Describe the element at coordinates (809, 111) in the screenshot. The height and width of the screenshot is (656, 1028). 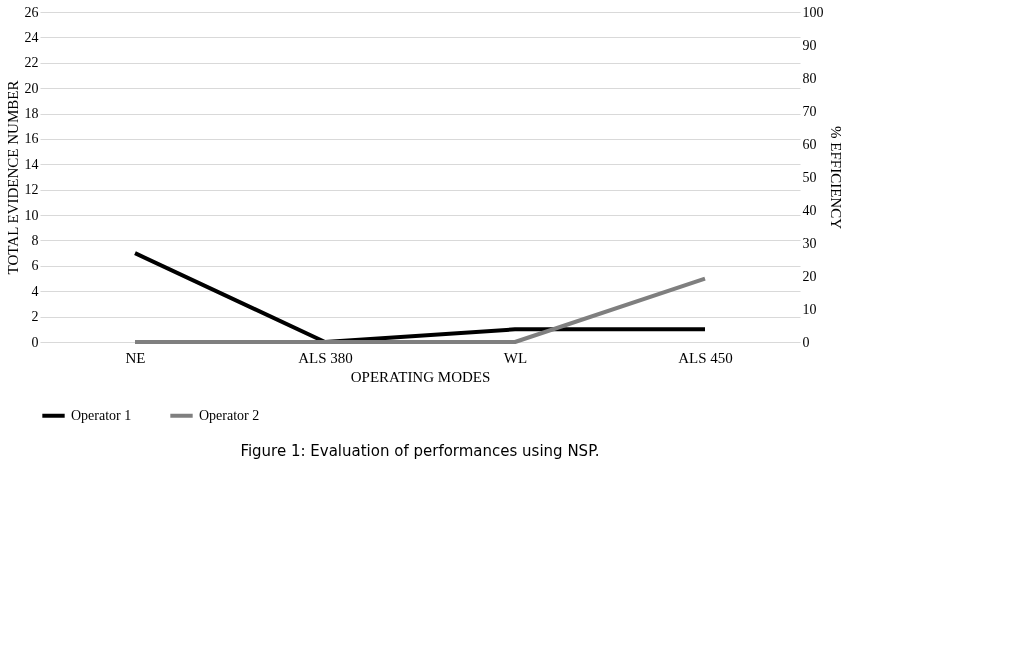
I see `y2-tick-label: 70` at that location.